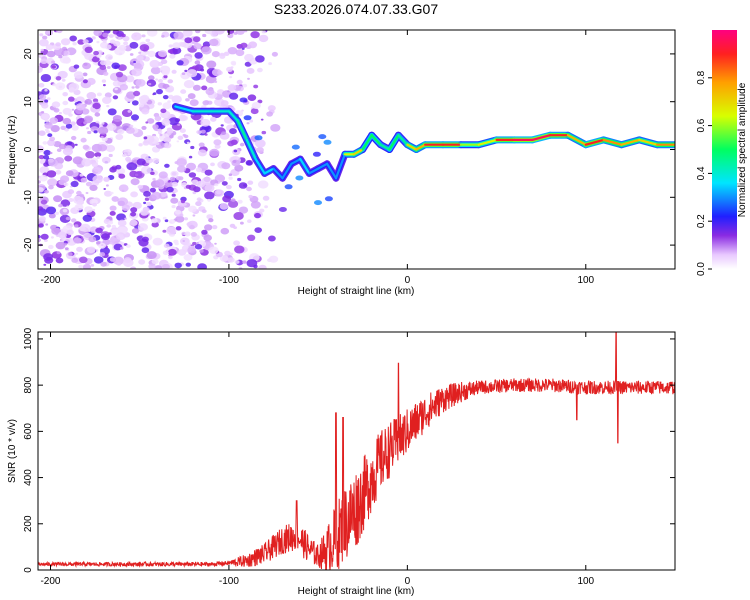 The image size is (750, 600). Describe the element at coordinates (28, 197) in the screenshot. I see `spectrogram-y-tick-label: -10` at that location.